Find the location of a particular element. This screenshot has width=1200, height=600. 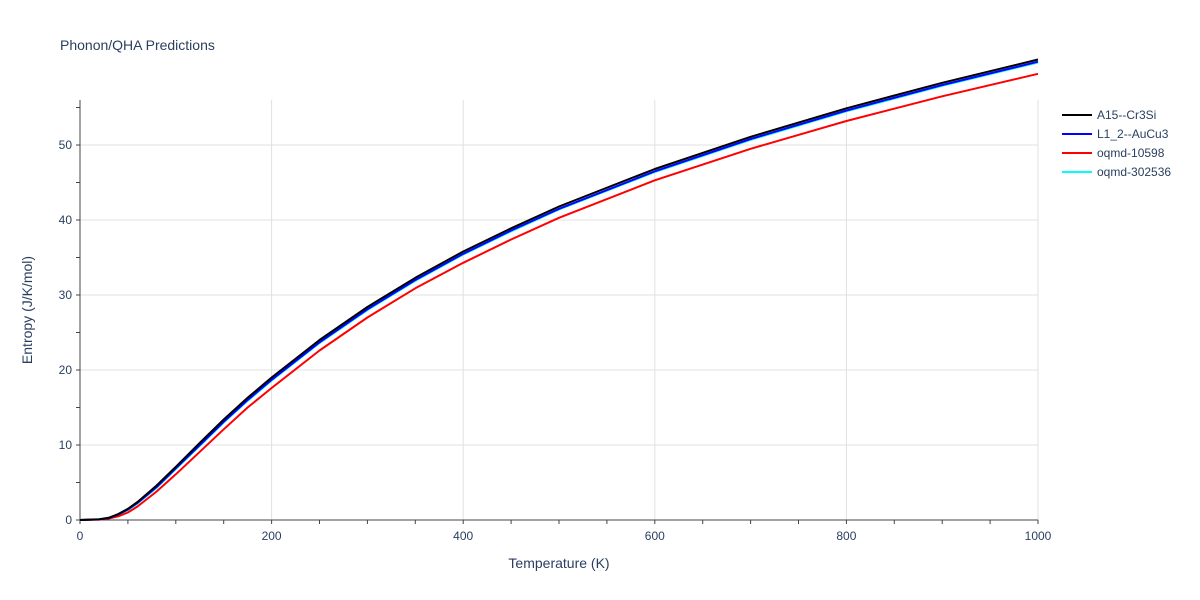

legend-item: L1_2--AuCu3 is located at coordinates (1115, 134).